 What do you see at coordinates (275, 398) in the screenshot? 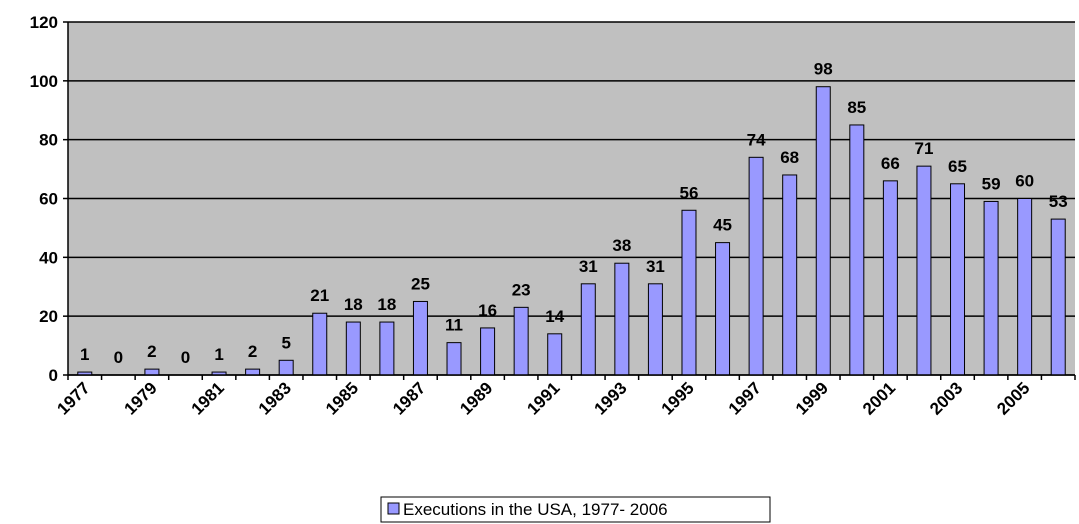
I see `x-tick-label: 1983` at bounding box center [275, 398].